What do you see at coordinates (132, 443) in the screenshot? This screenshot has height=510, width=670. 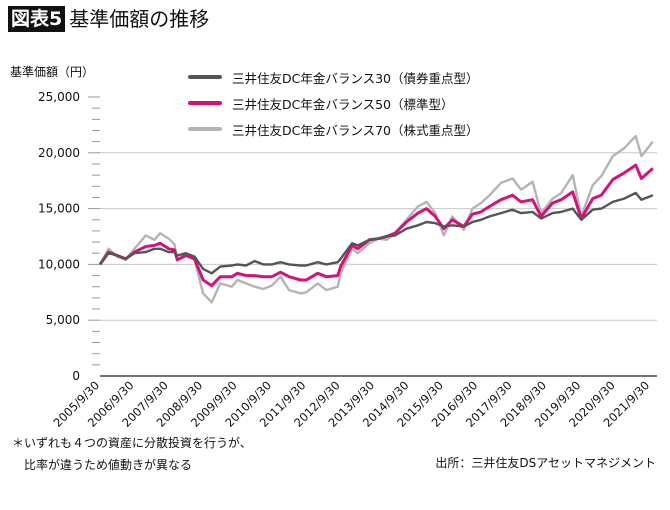 I see `footnote-line: ＊いずれも４つの資産に分散投資を行うが、` at bounding box center [132, 443].